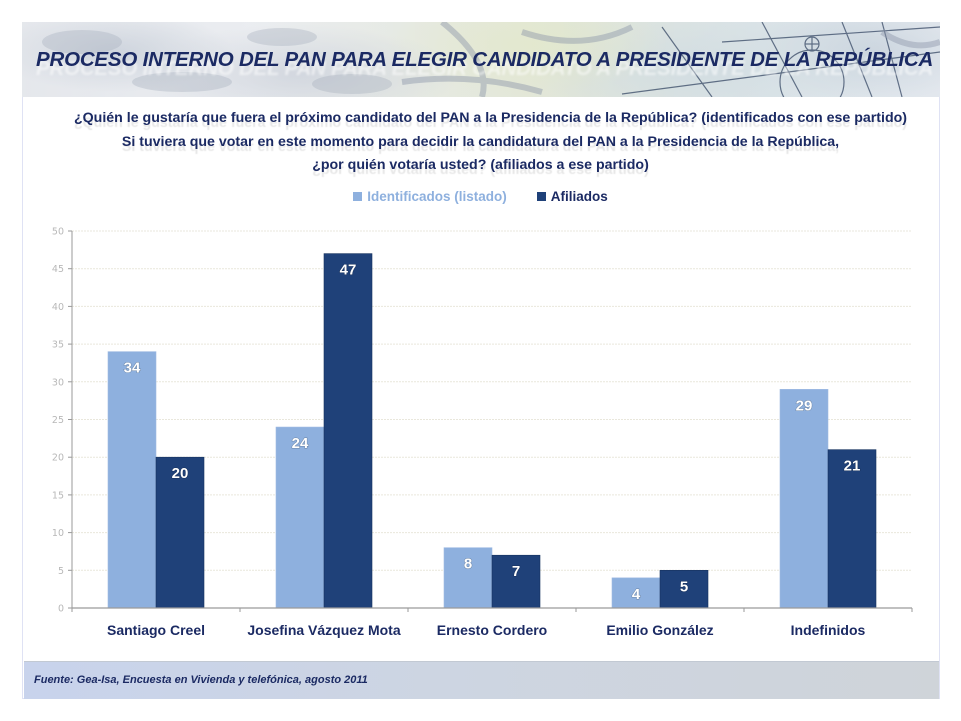 This screenshot has width=961, height=721. What do you see at coordinates (58, 232) in the screenshot?
I see `y-tick-label: 50` at bounding box center [58, 232].